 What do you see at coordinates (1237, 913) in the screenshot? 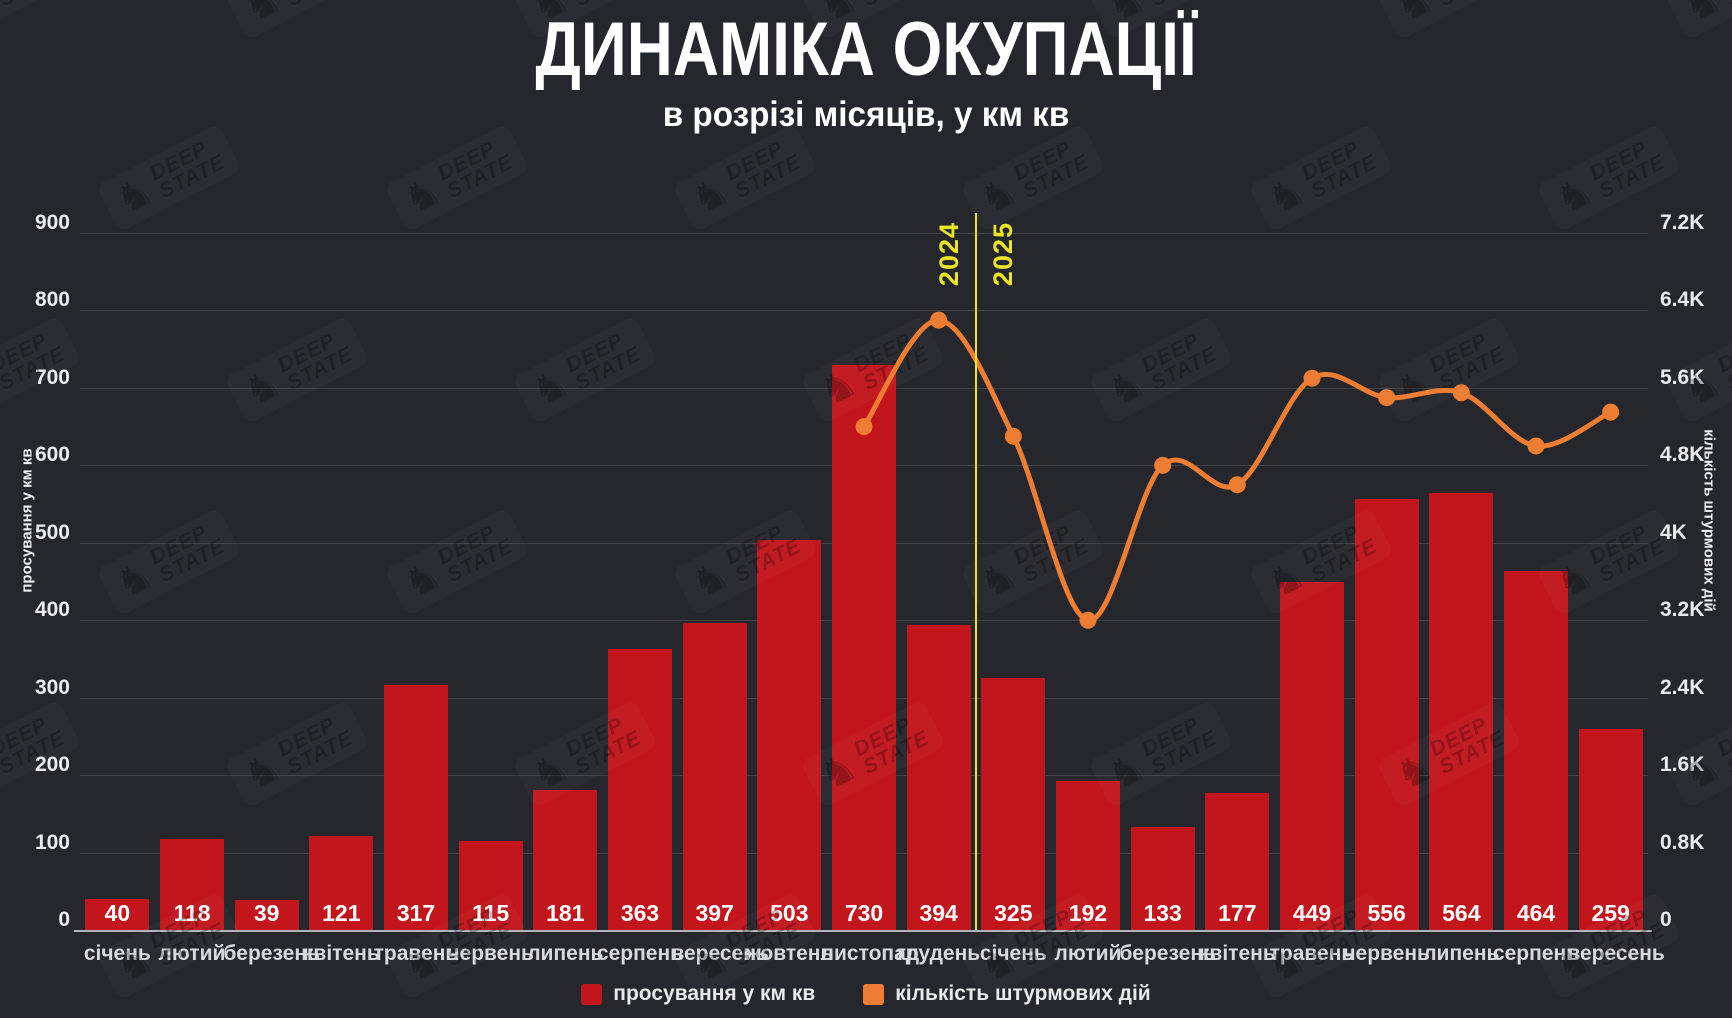
I see `bar-value-label: 177` at bounding box center [1237, 913].